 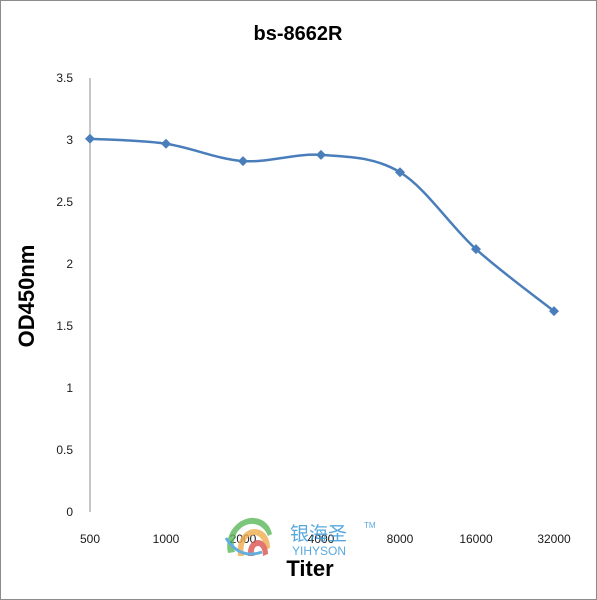 I want to click on y-tick-label: 2.5, so click(x=64, y=202).